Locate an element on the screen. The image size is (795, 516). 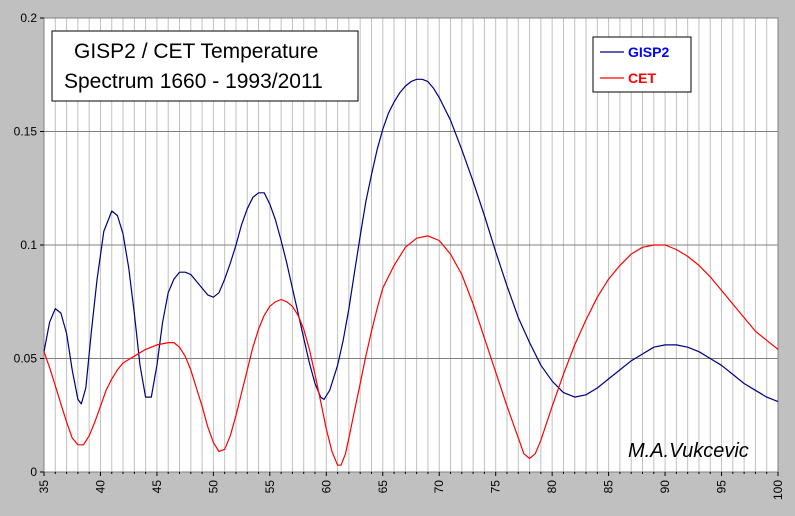
x-tick-label: 100 is located at coordinates (778, 490).